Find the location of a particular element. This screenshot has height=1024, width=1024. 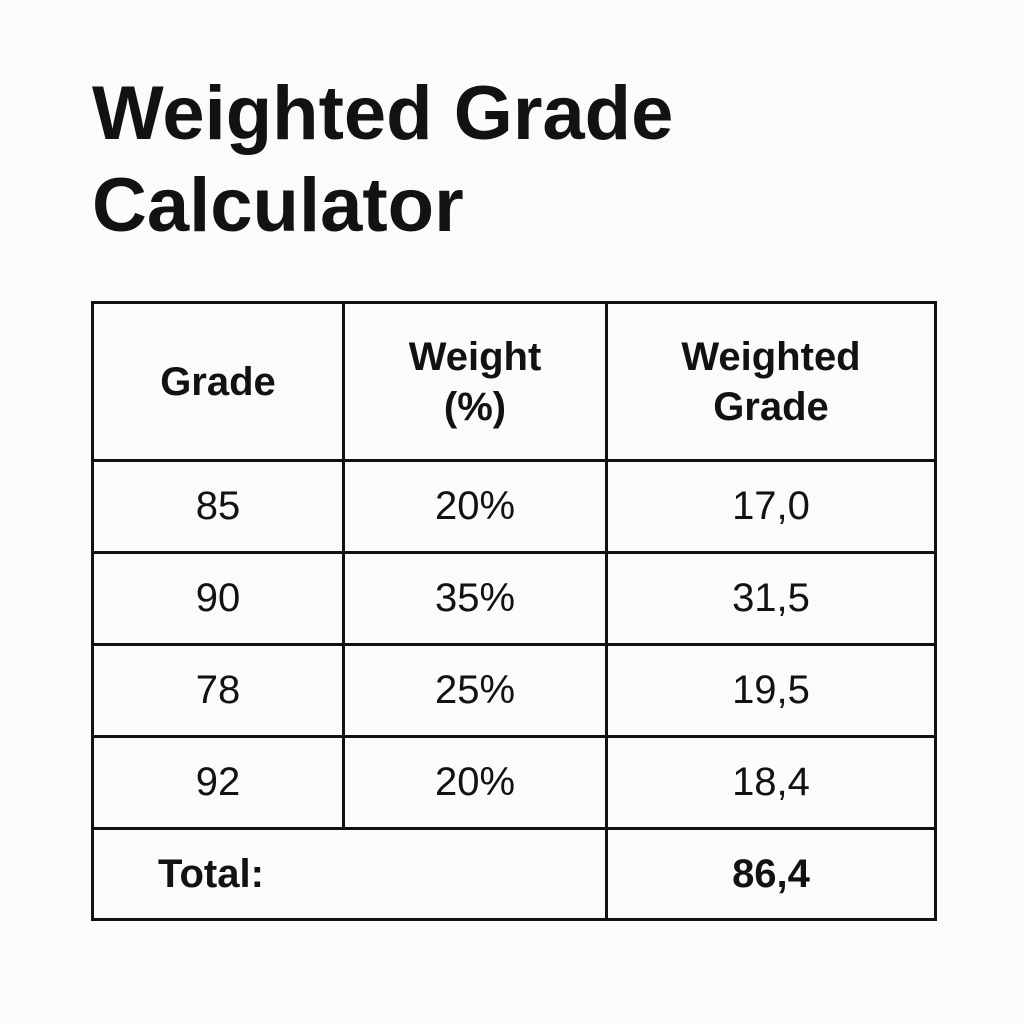

page-title: Weighted Grade Calculator is located at coordinates (382, 160).